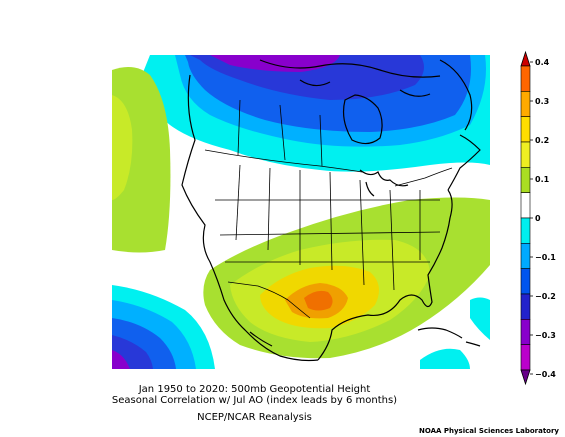 Image resolution: width=565 pixels, height=437 pixels. I want to click on colorbar-label: −0.1, so click(545, 257).